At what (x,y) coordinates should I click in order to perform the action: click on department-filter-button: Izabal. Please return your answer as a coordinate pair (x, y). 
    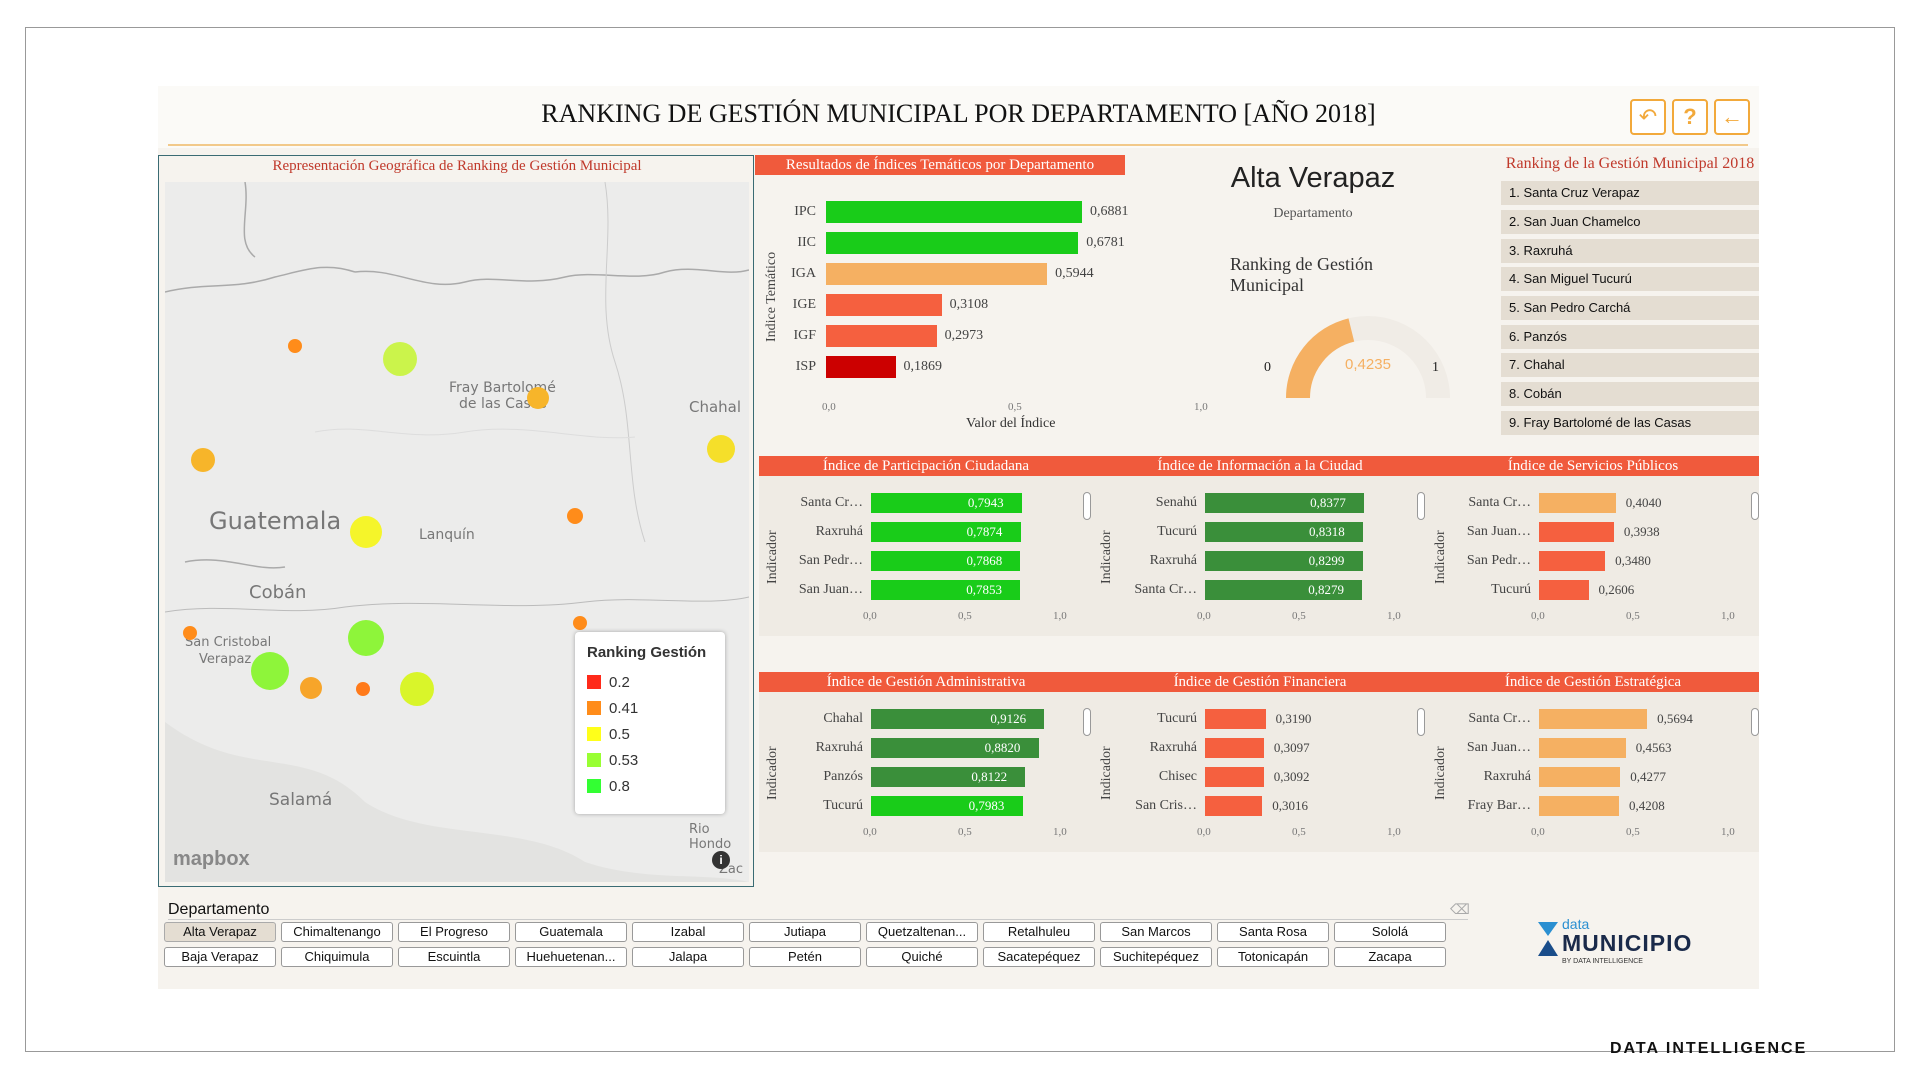
    Looking at the image, I should click on (688, 932).